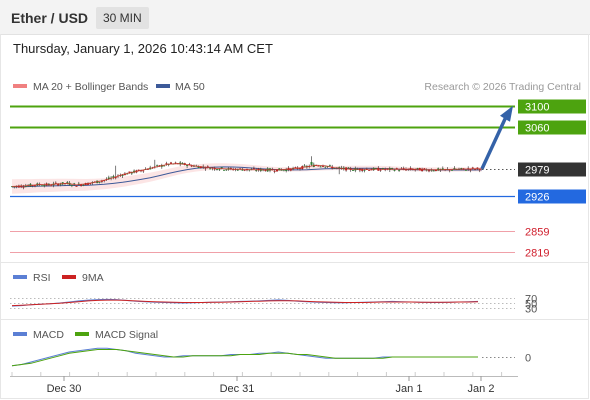 The image size is (590, 400). I want to click on rsi-level-label: 70, so click(531, 300).